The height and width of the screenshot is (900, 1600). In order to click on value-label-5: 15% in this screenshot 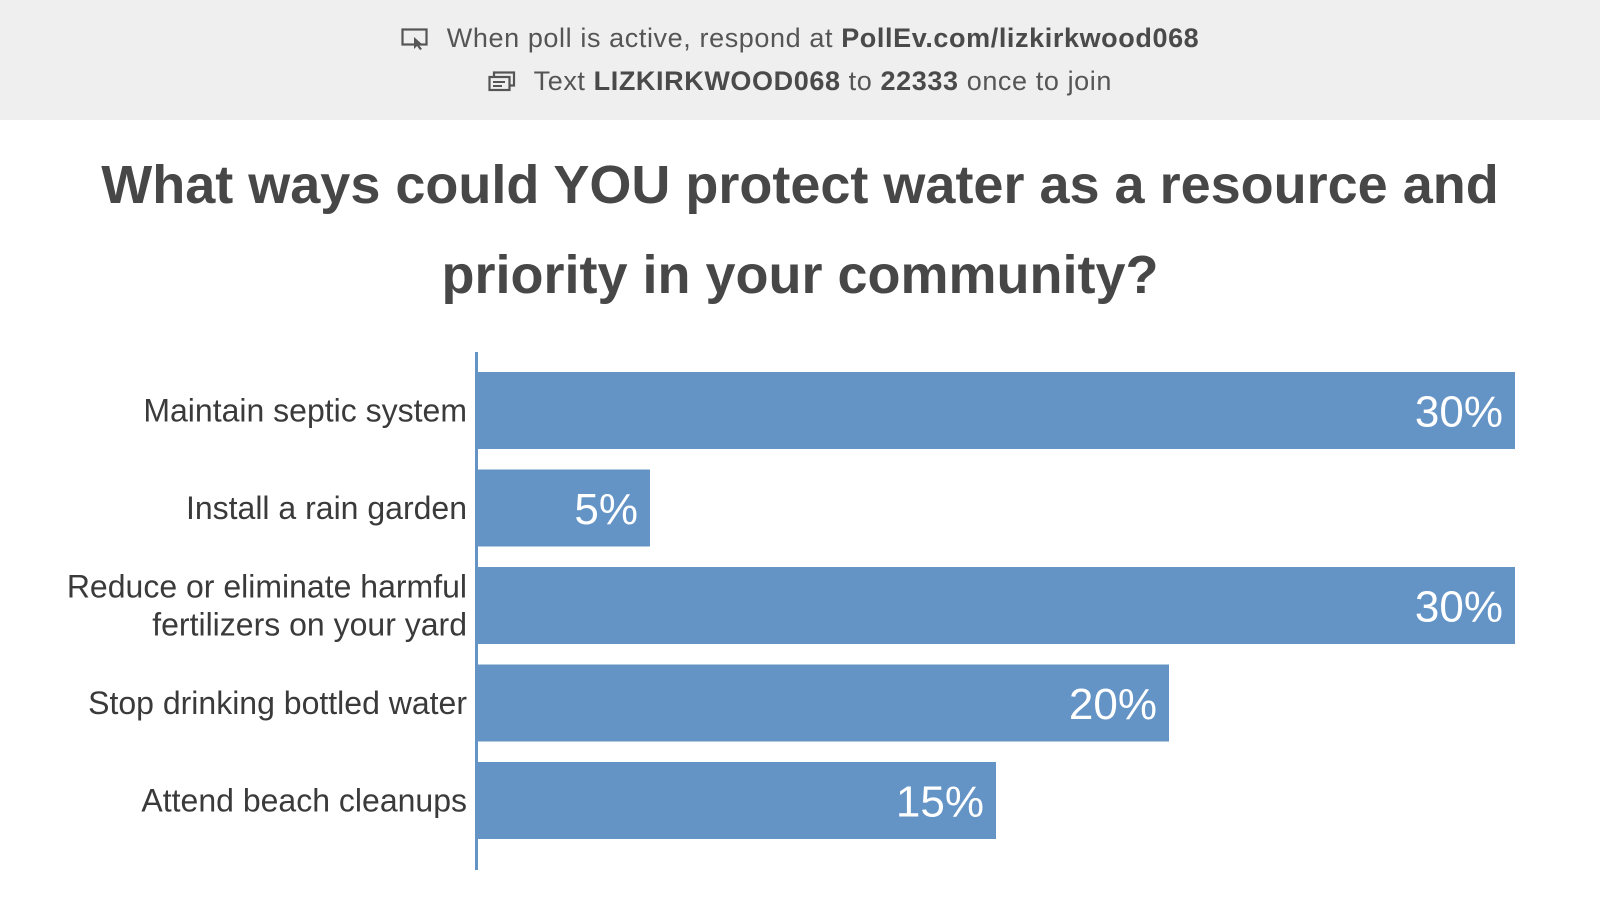, I will do `click(940, 802)`.